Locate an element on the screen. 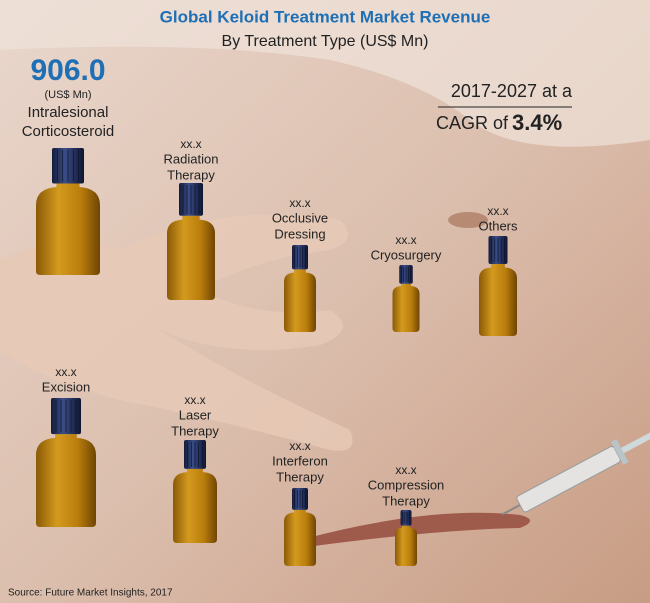 Image resolution: width=650 pixels, height=603 pixels. item-label: Interferon is located at coordinates (300, 460).